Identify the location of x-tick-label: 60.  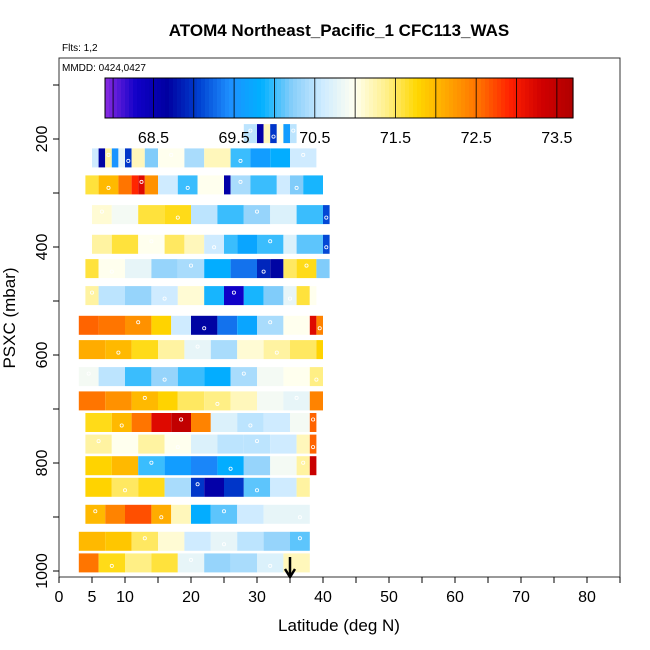
(455, 597).